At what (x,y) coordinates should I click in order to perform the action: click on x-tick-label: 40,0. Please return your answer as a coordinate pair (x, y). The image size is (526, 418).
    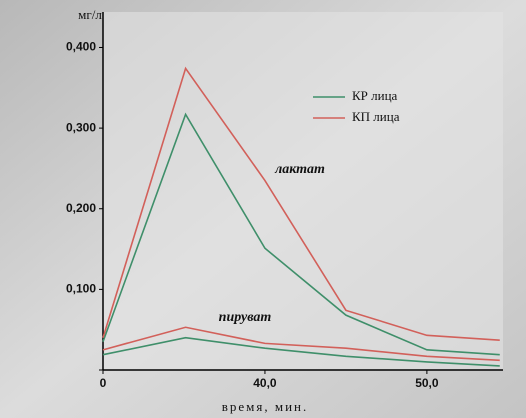
    Looking at the image, I should click on (265, 383).